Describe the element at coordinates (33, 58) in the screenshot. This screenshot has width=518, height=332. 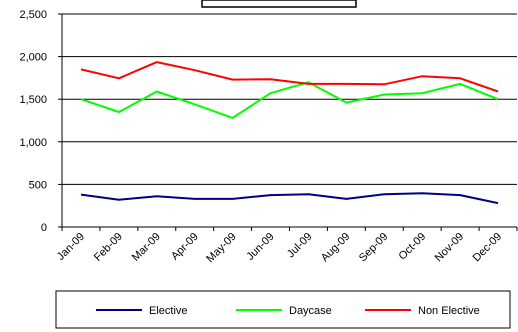
I see `y-tick-label: 2,000` at that location.